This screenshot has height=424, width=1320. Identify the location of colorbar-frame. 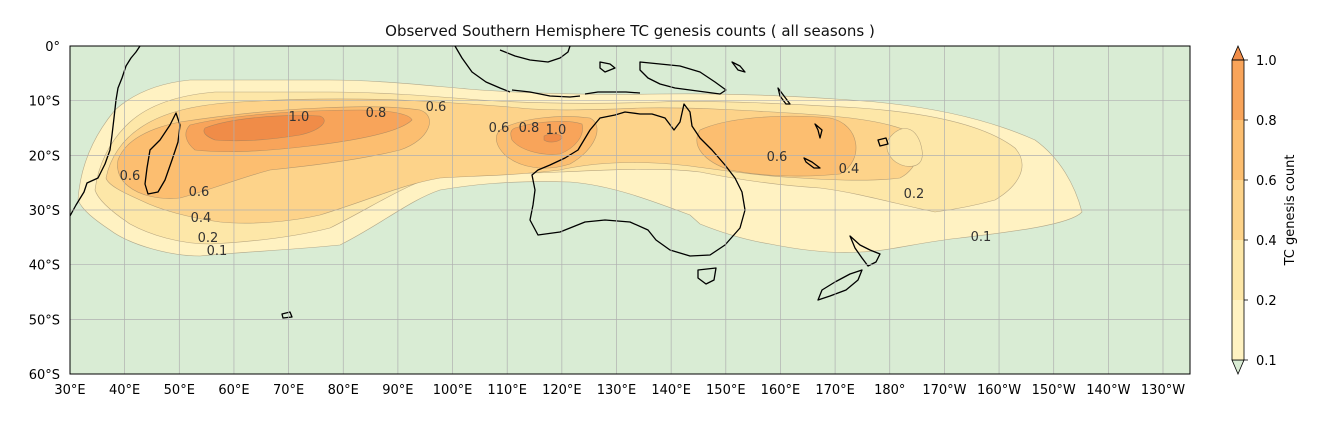
(1238, 210).